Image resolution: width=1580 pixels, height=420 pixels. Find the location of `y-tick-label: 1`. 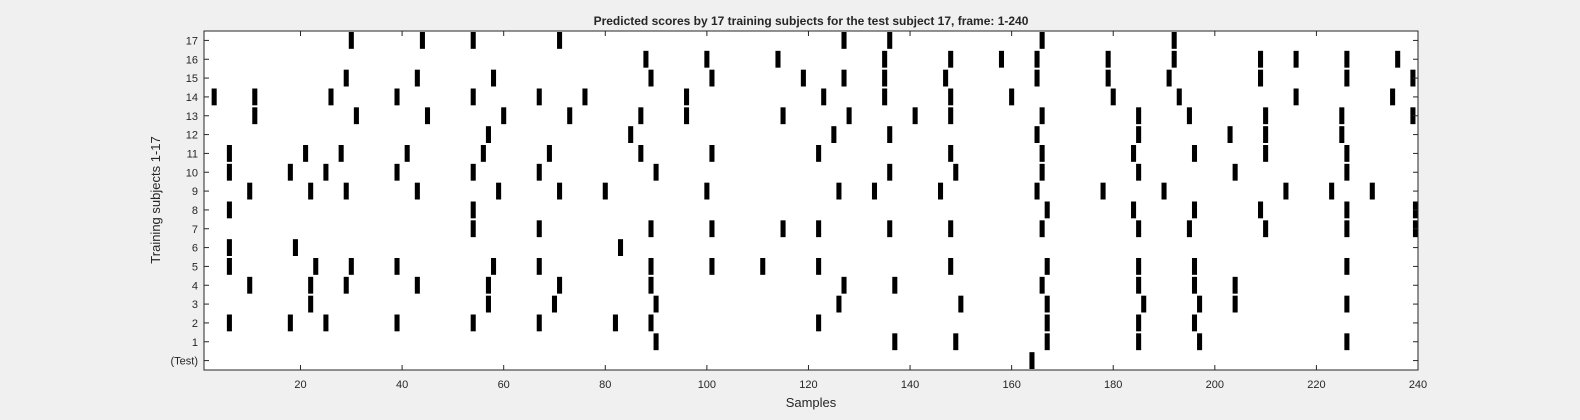

y-tick-label: 1 is located at coordinates (195, 343).